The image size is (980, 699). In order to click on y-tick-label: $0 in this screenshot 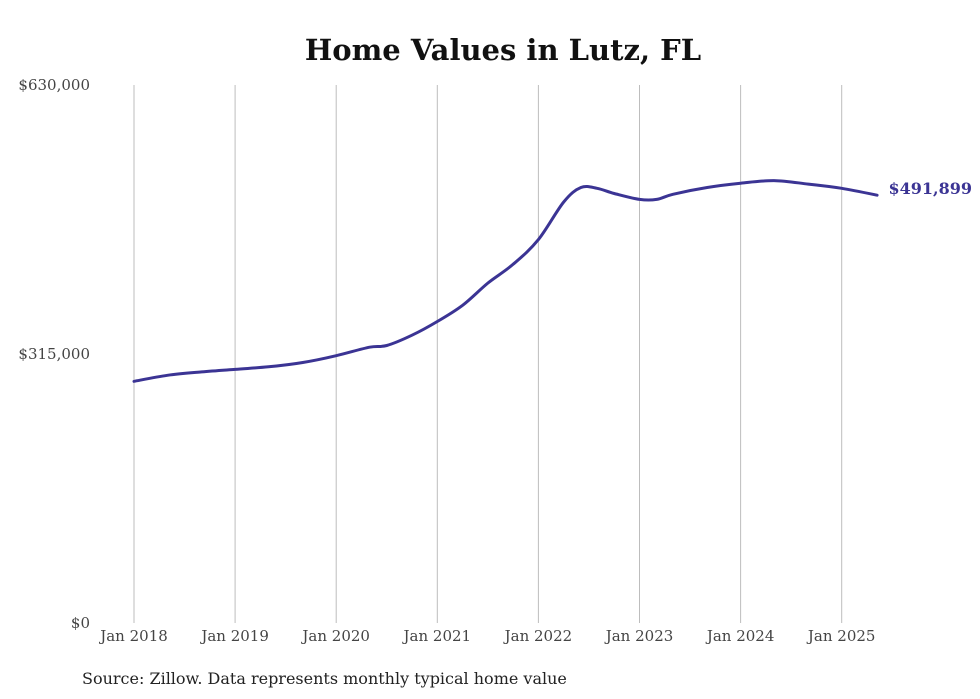, I will do `click(80, 623)`.